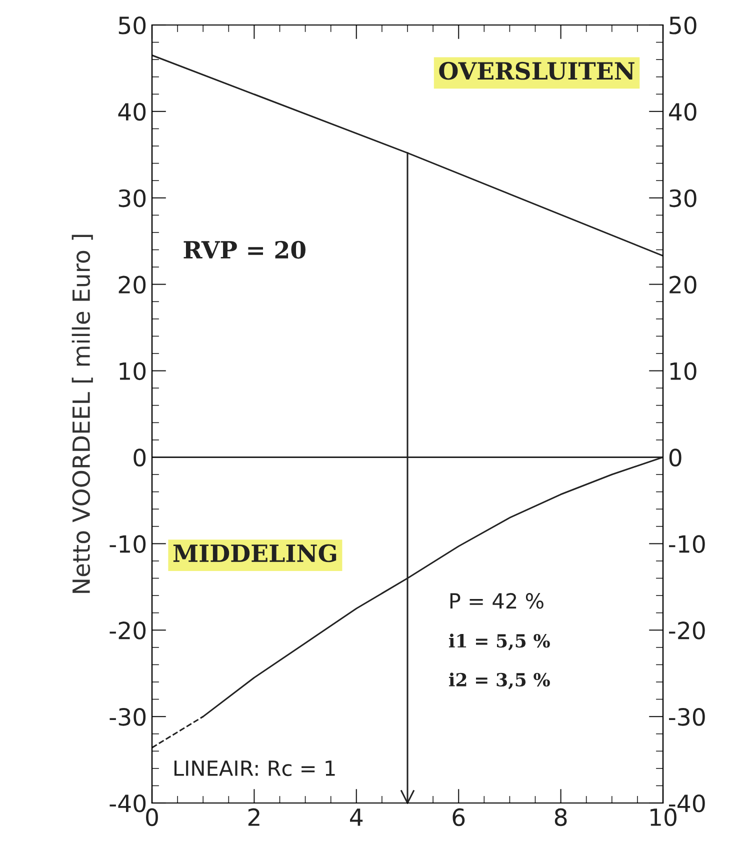  I want to click on y2-tick-label: -30, so click(687, 717).